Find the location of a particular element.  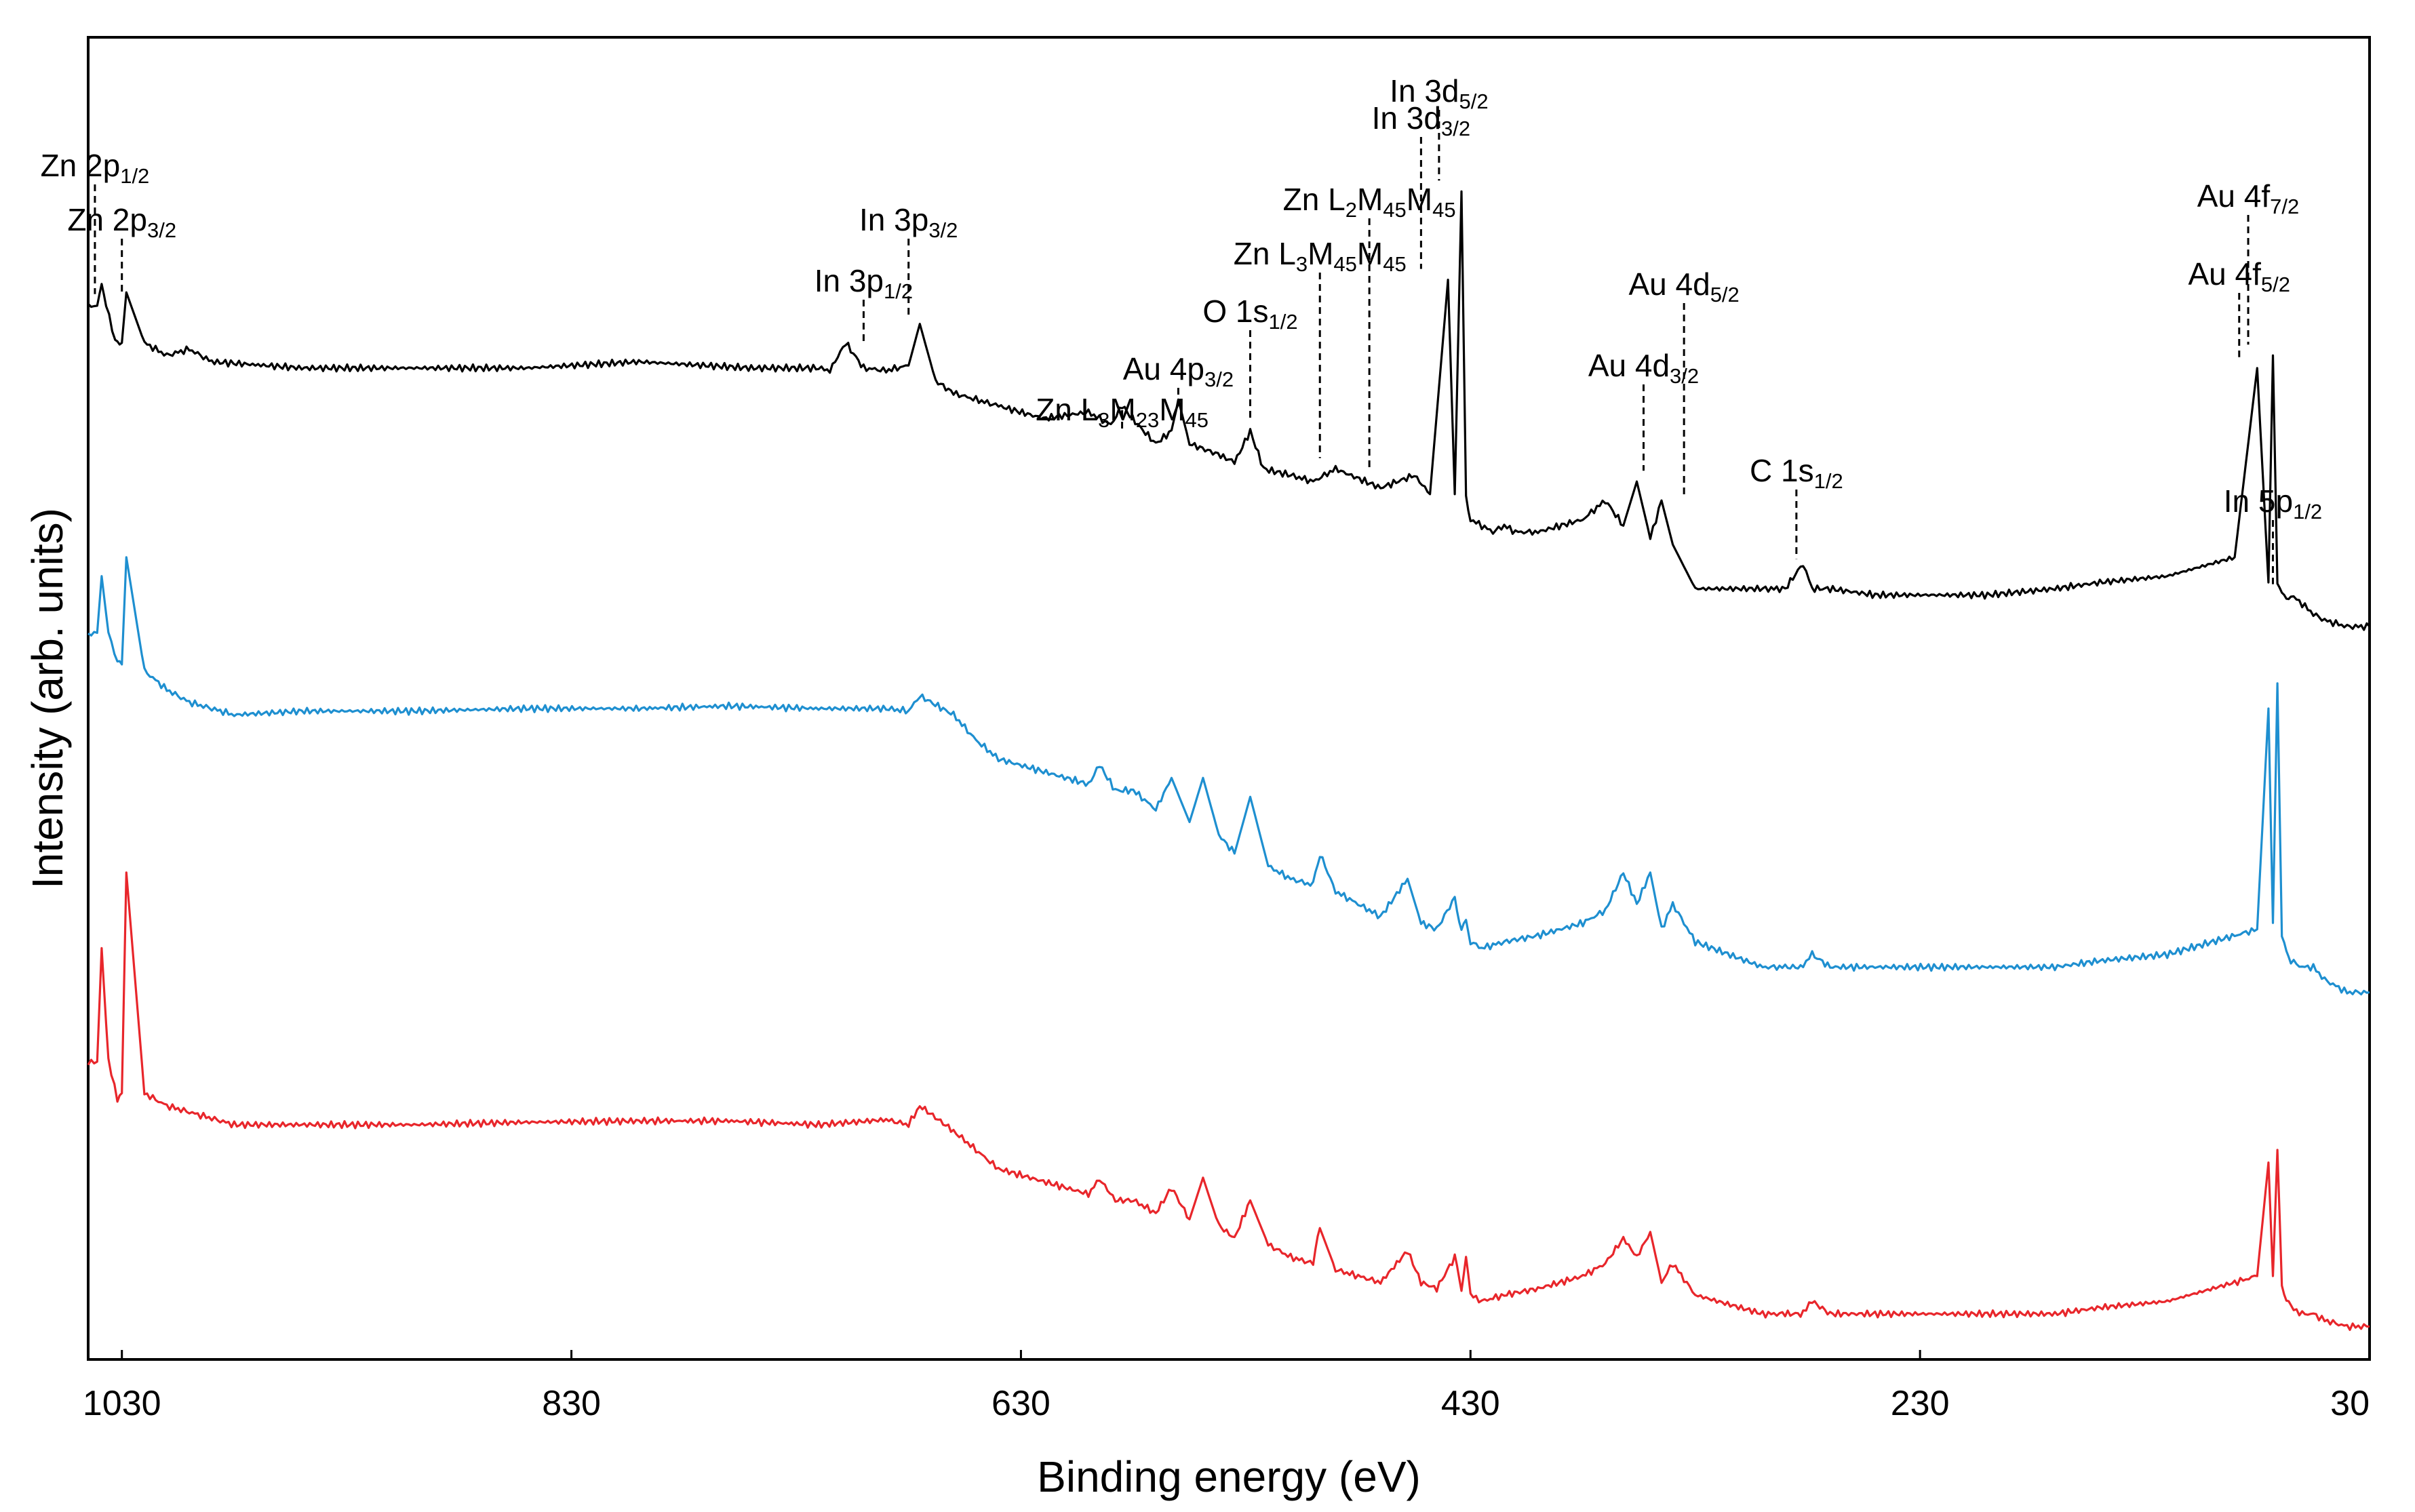

x-tick-label: 430 is located at coordinates (1471, 1403).